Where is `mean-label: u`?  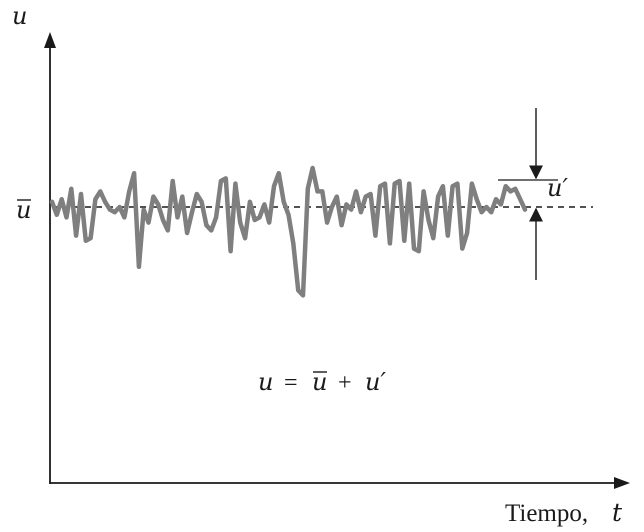
mean-label: u is located at coordinates (23, 210).